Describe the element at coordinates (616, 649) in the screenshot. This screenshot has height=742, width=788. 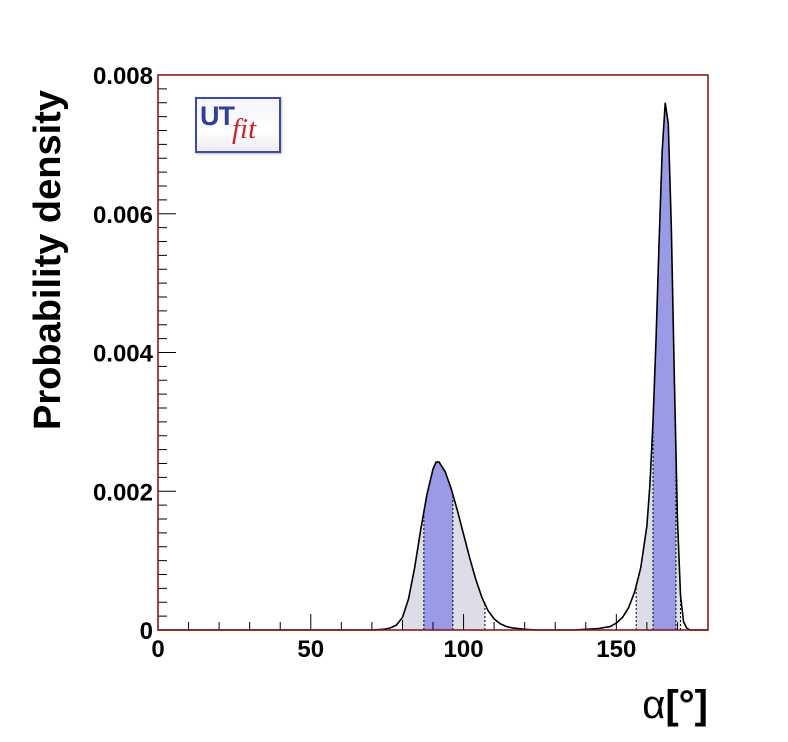
I see `x-tick-label: 150` at that location.